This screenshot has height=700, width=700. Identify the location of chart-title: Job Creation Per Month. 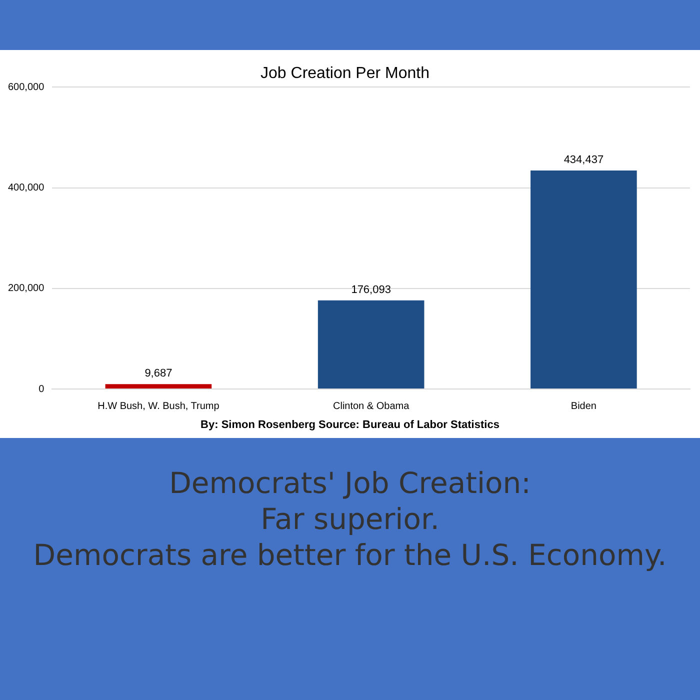
(345, 73).